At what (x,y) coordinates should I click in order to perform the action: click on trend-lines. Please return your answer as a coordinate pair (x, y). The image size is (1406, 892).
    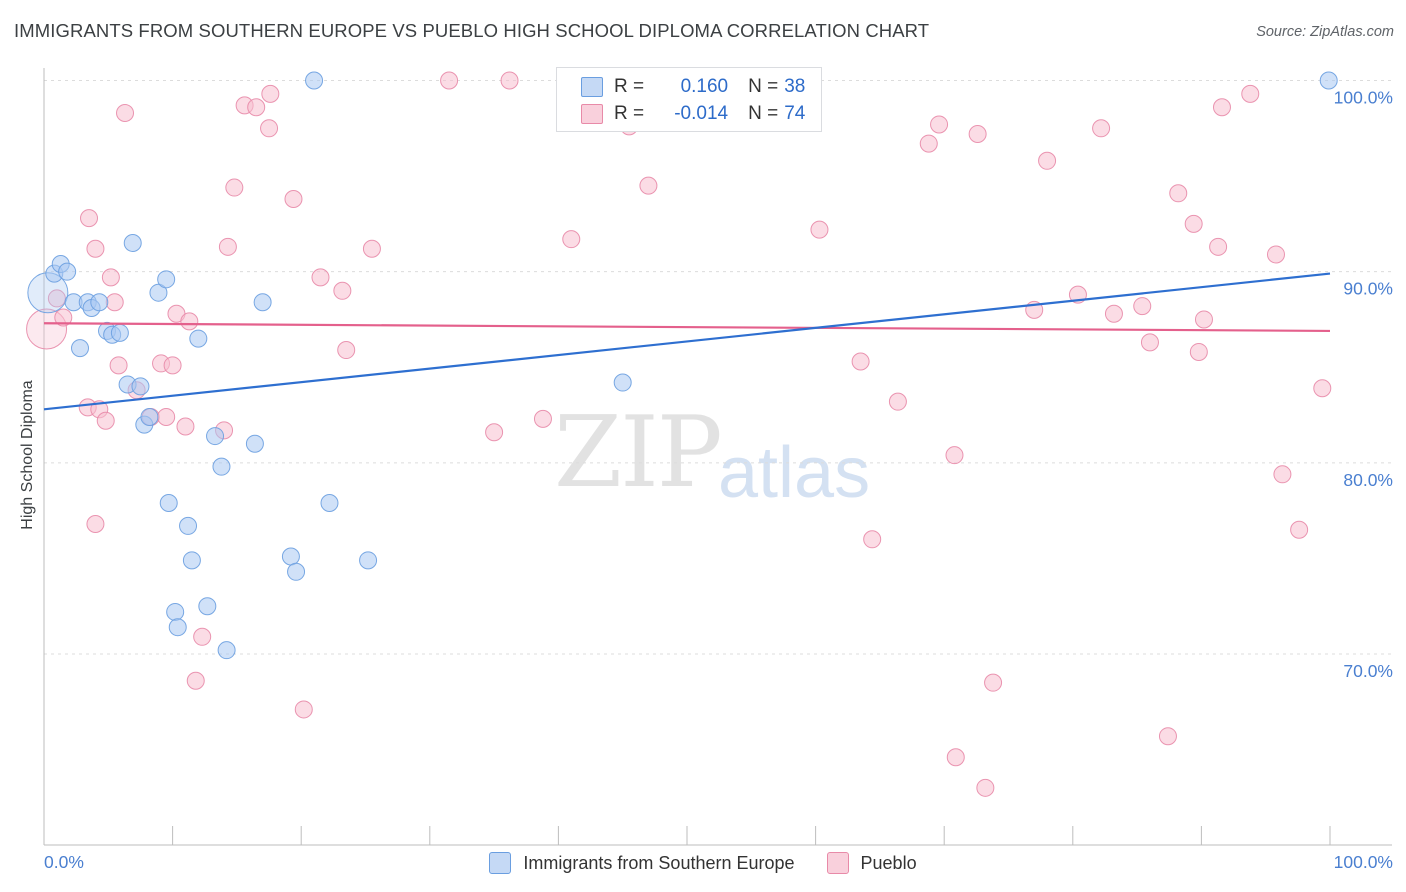
    Looking at the image, I should click on (687, 341).